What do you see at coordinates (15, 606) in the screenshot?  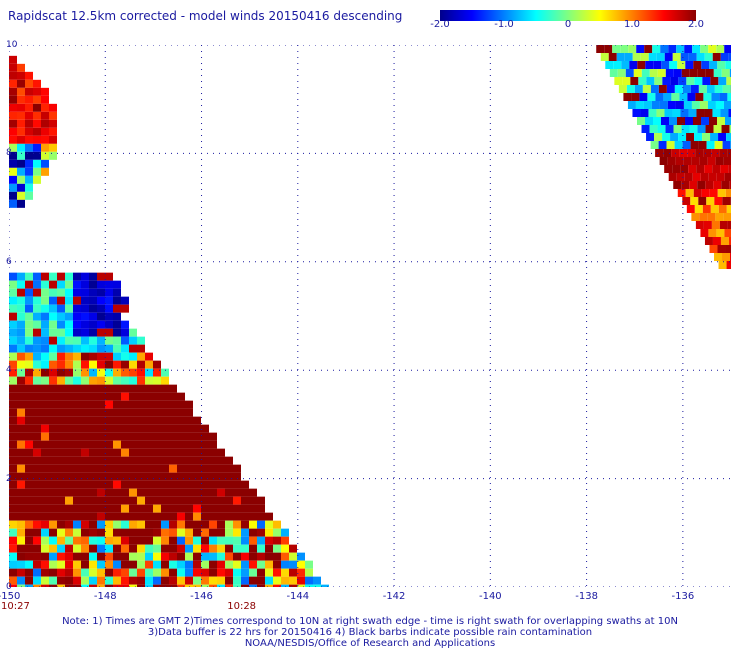 I see `swath-time-label: 10:27` at bounding box center [15, 606].